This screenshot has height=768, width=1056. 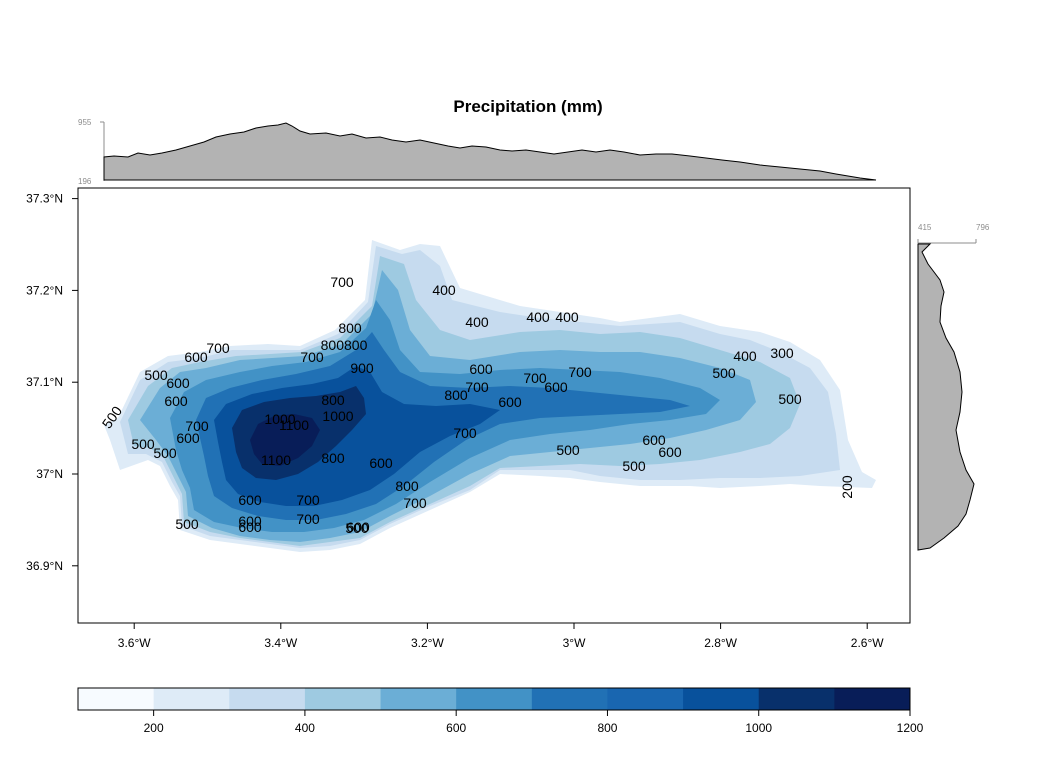 I want to click on top-marginal-profile: 955 196, so click(x=477, y=152).